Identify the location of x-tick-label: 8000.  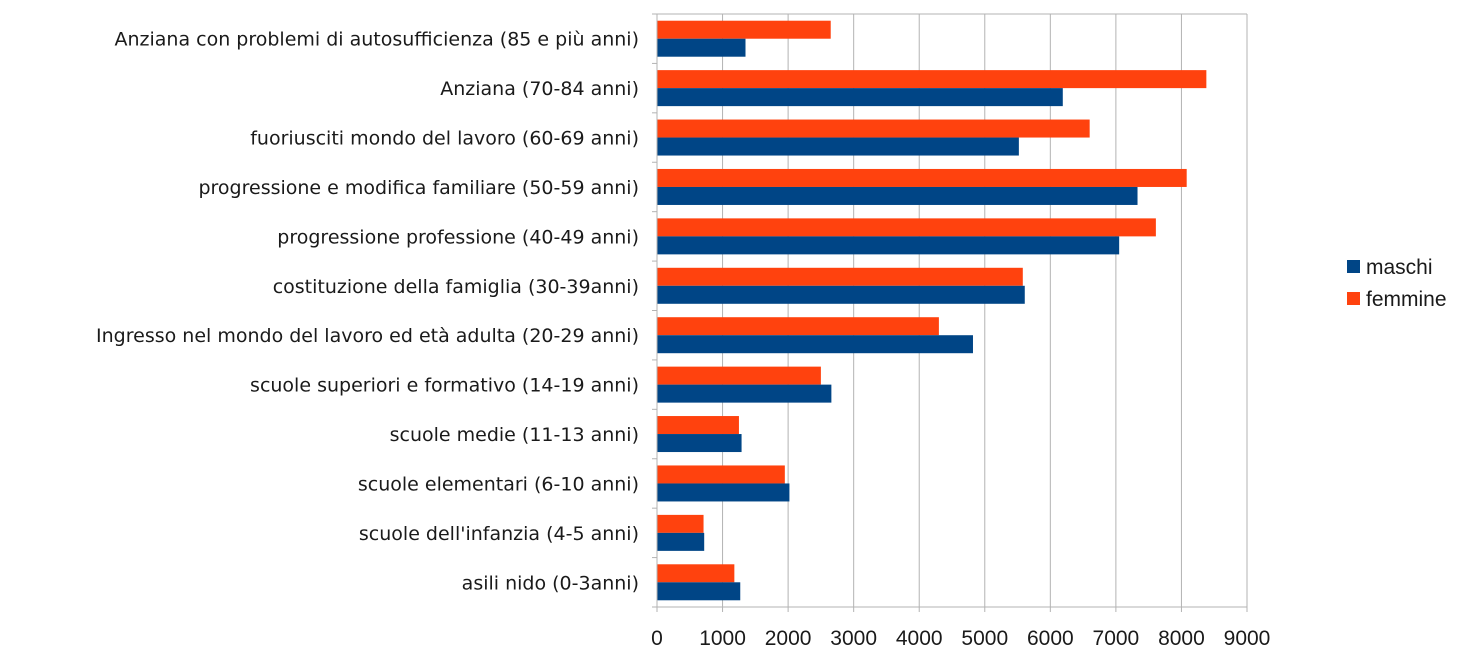
(1181, 638).